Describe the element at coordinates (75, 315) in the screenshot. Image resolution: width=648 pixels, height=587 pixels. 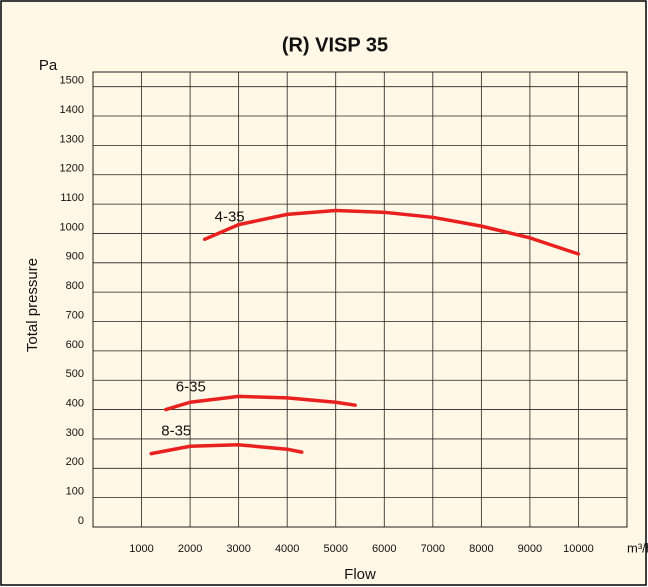
I see `y-tick-label: 700` at that location.